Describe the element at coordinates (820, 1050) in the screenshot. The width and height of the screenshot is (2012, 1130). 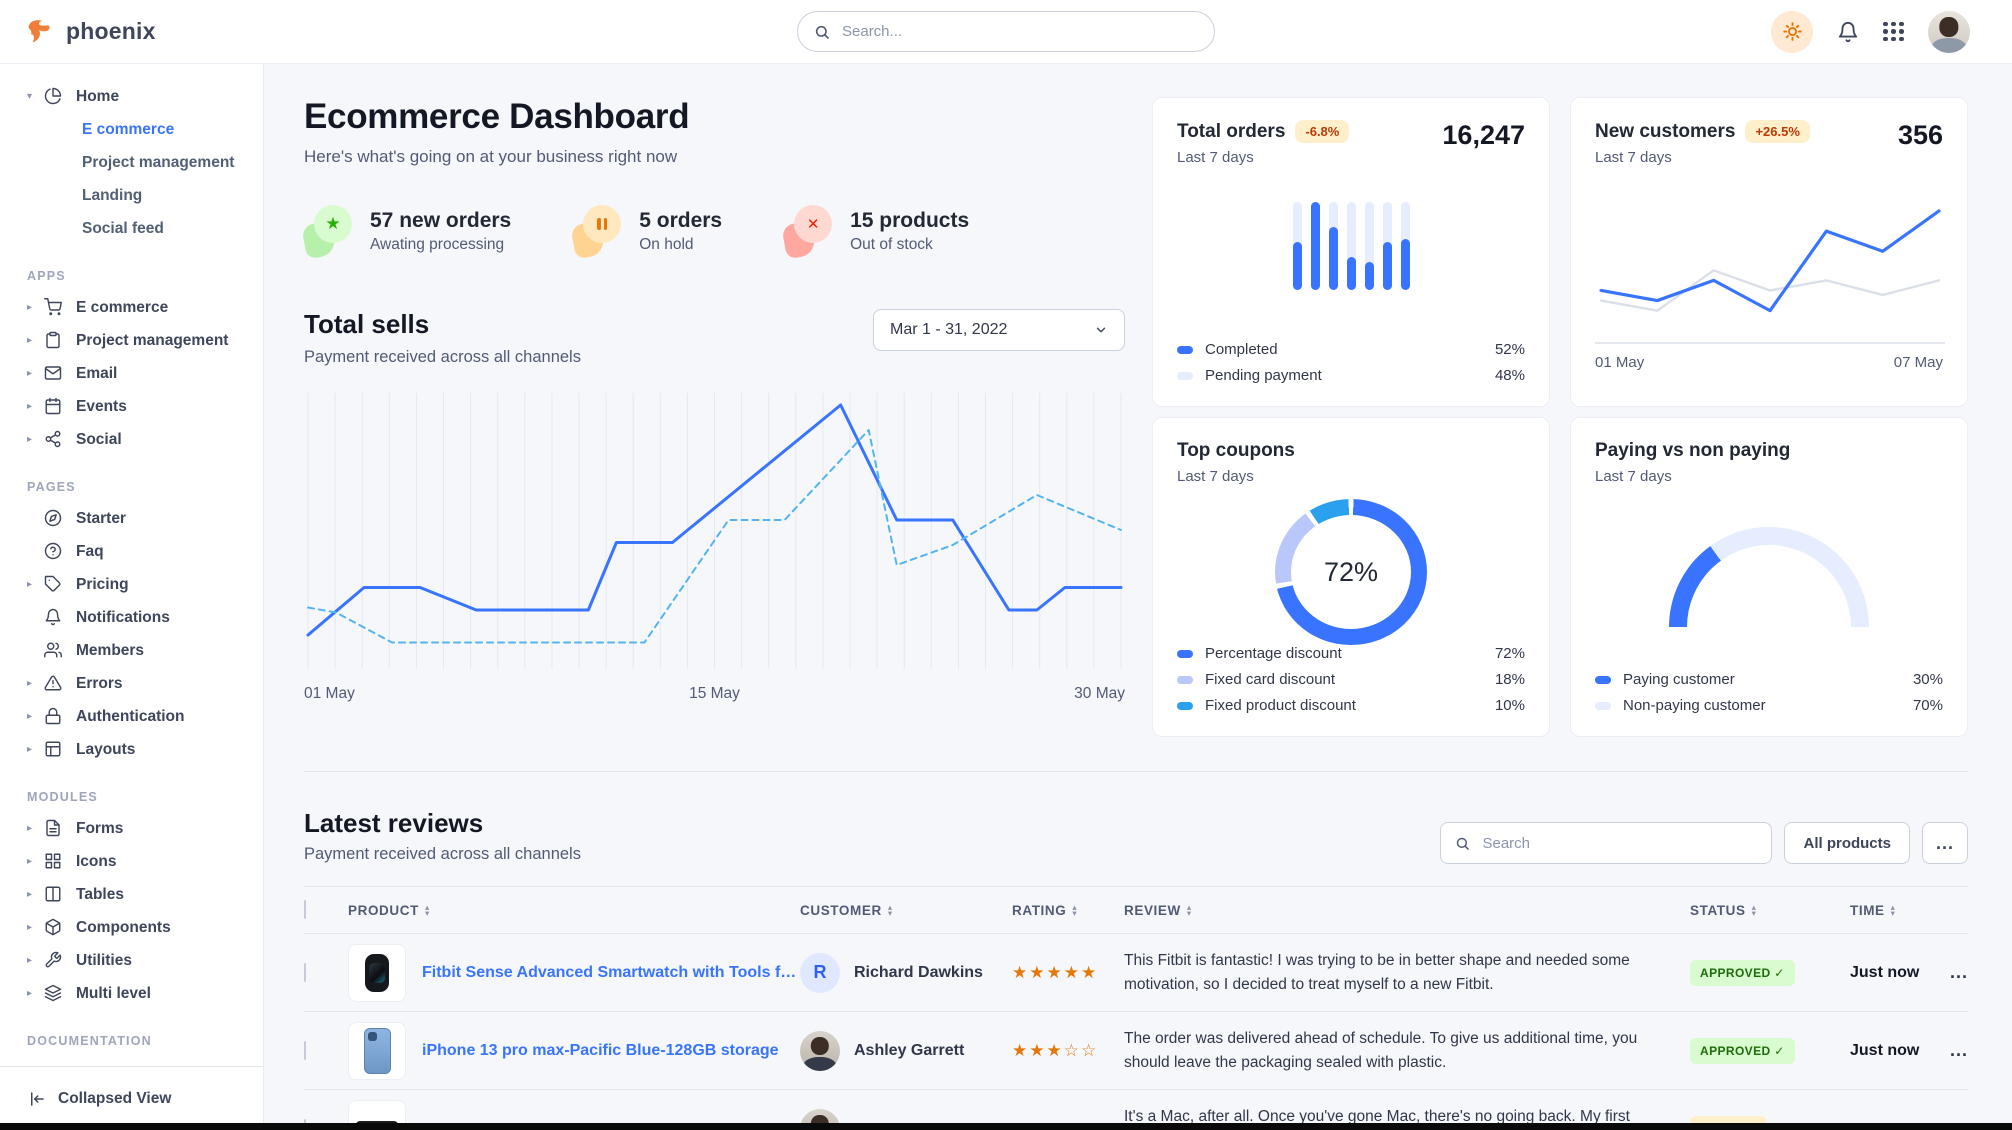
I see `avatar` at that location.